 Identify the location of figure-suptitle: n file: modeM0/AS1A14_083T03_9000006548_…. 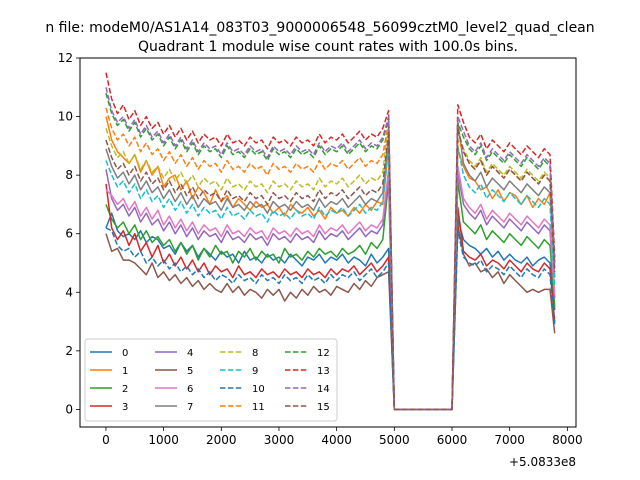
(319, 28).